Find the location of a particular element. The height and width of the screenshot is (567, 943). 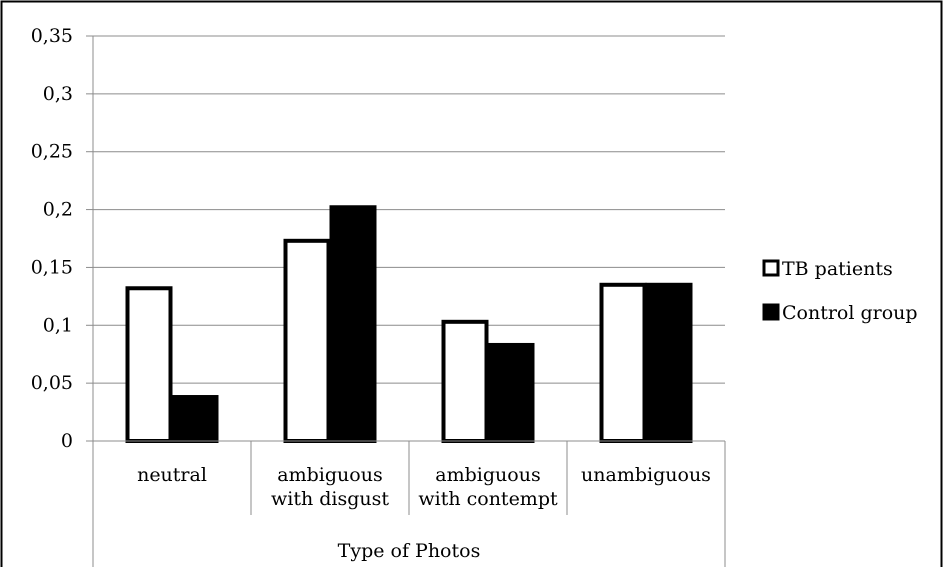

legend-label: TB patients is located at coordinates (837, 269).